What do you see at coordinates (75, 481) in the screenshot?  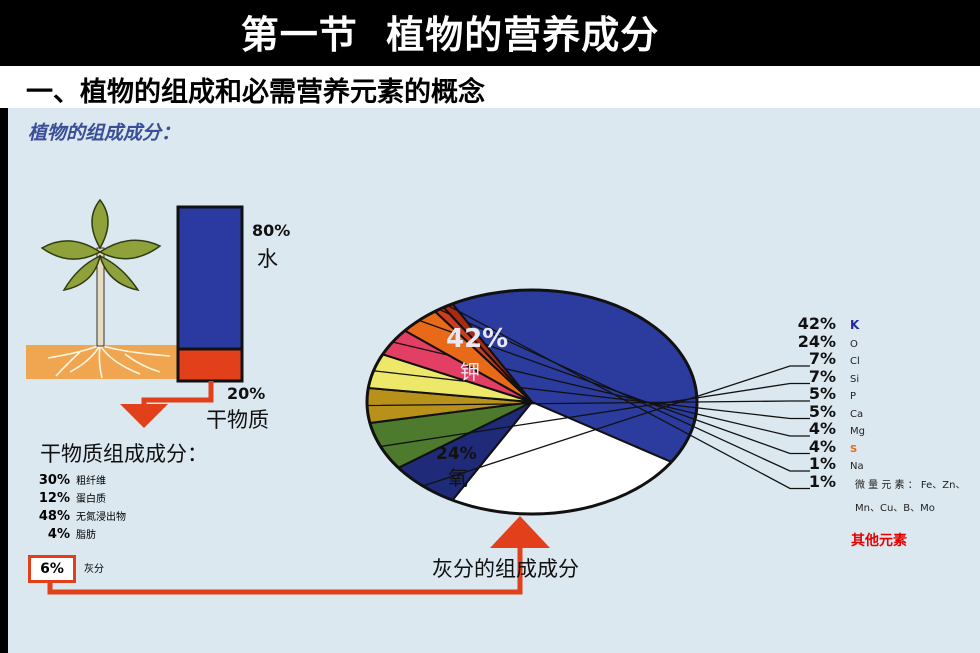 I see `list-item: 30% 粗纤维` at bounding box center [75, 481].